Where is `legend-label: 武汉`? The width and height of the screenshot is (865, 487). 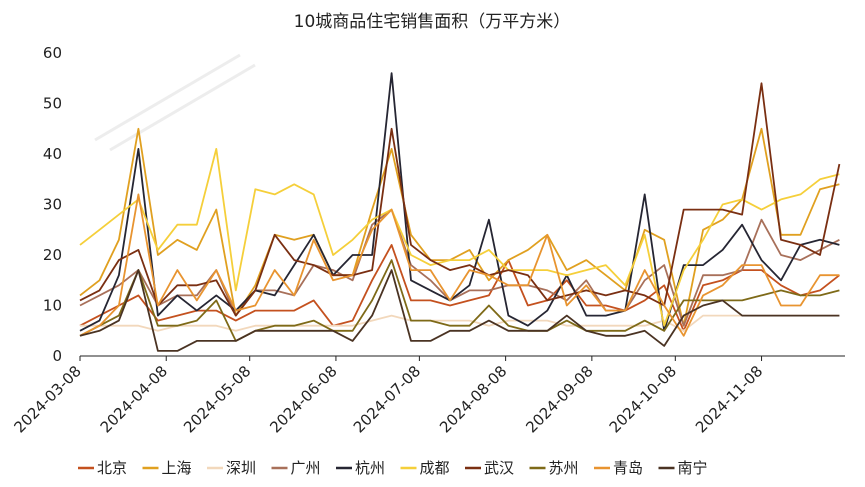
legend-label: 武汉 is located at coordinates (499, 468).